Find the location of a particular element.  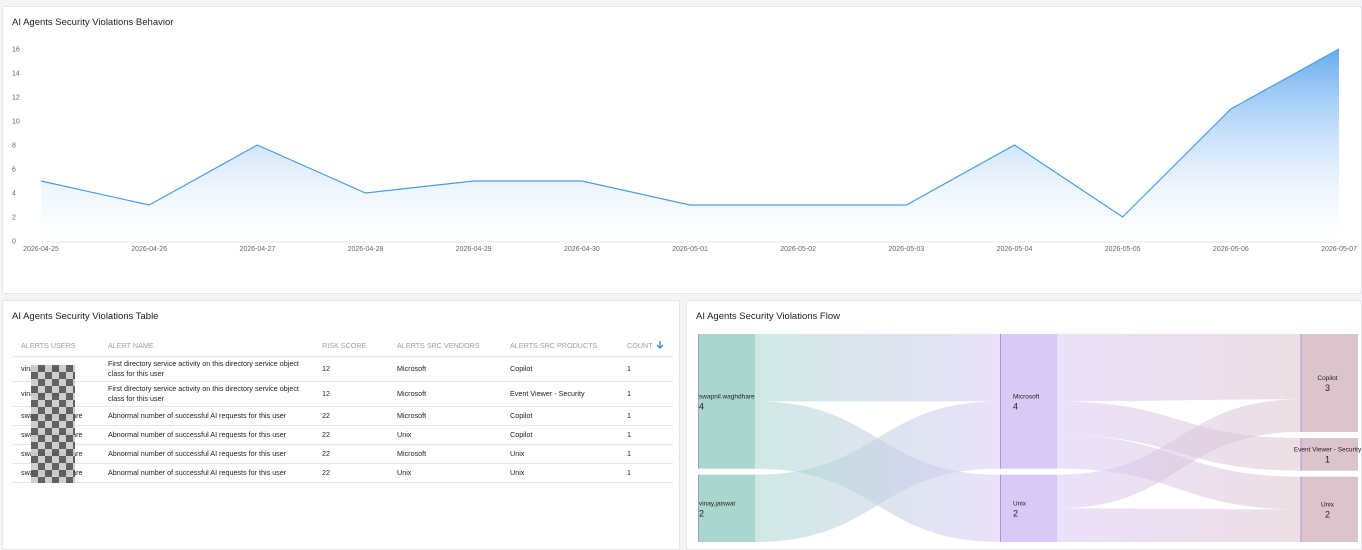

x-tick-label: 2026-05-06 is located at coordinates (1231, 249).